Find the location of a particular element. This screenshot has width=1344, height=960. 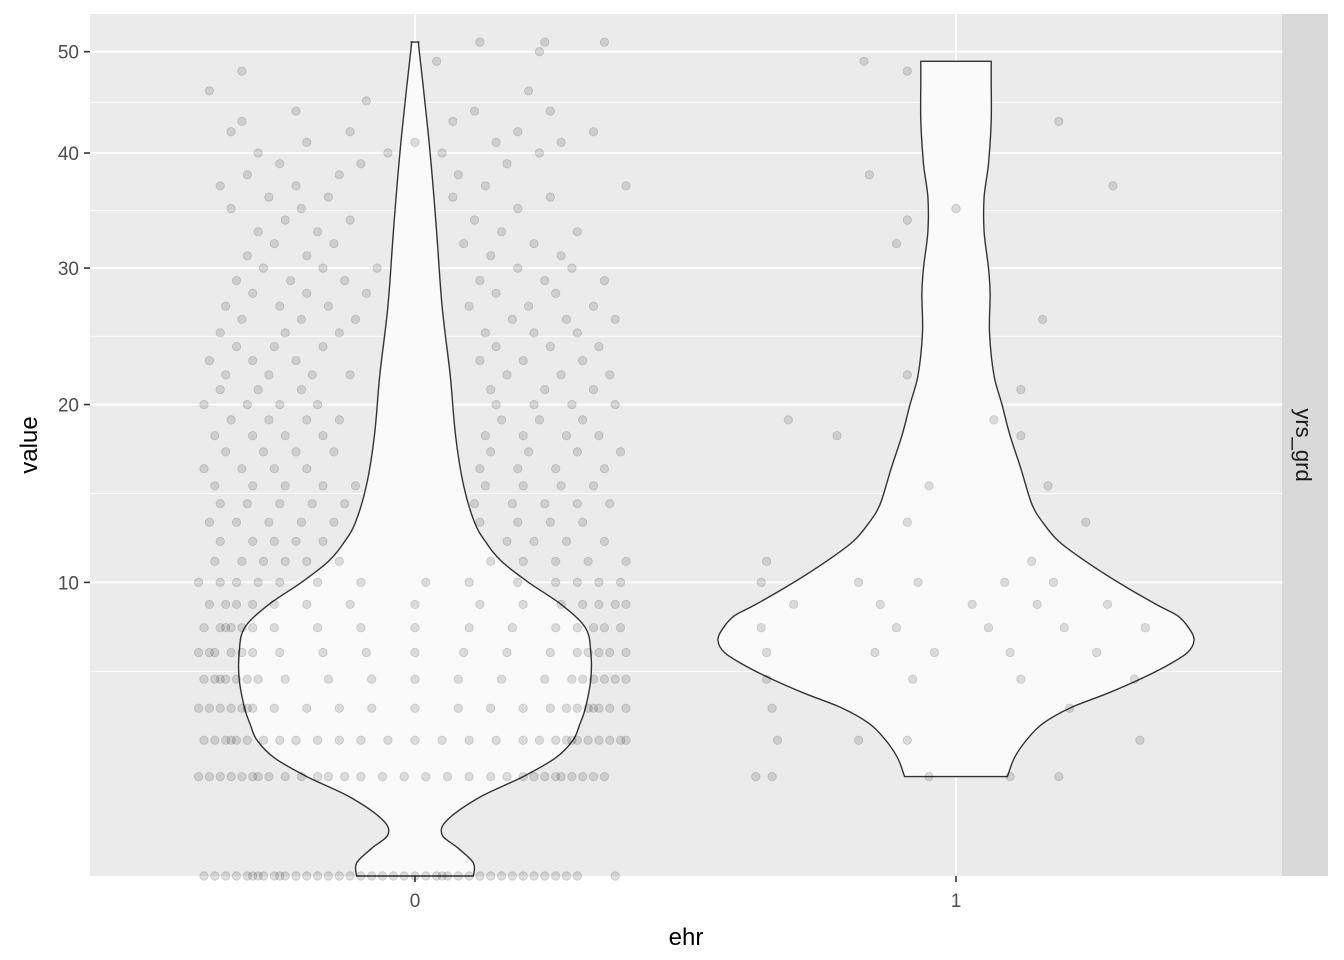

y-axis: 10 20 30 40 50 is located at coordinates (74, 318).